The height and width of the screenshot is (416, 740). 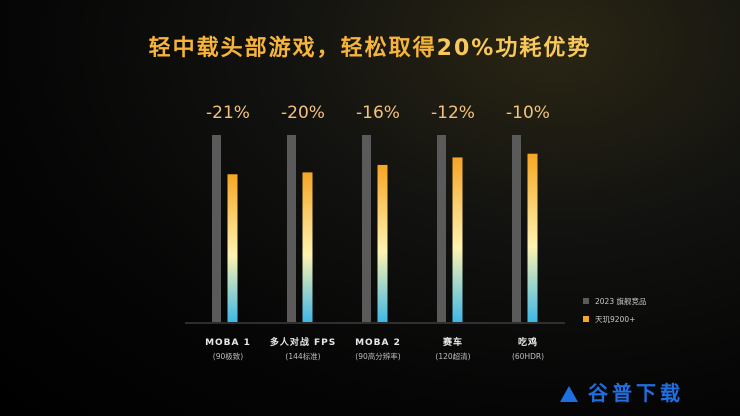 I want to click on x-tick-label: 赛车, so click(x=452, y=342).